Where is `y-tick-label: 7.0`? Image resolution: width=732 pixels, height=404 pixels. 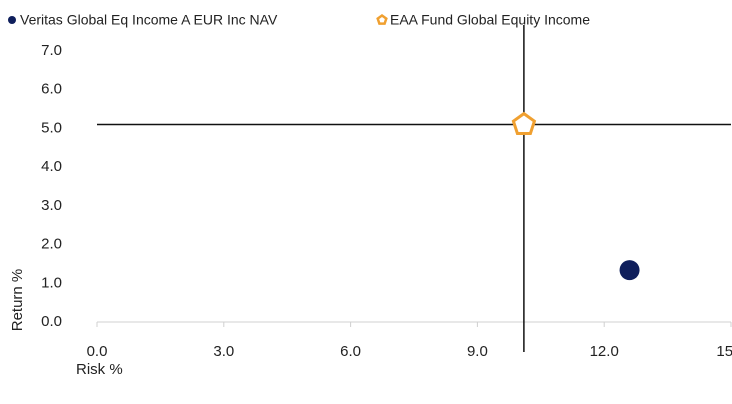
y-tick-label: 7.0 is located at coordinates (51, 50).